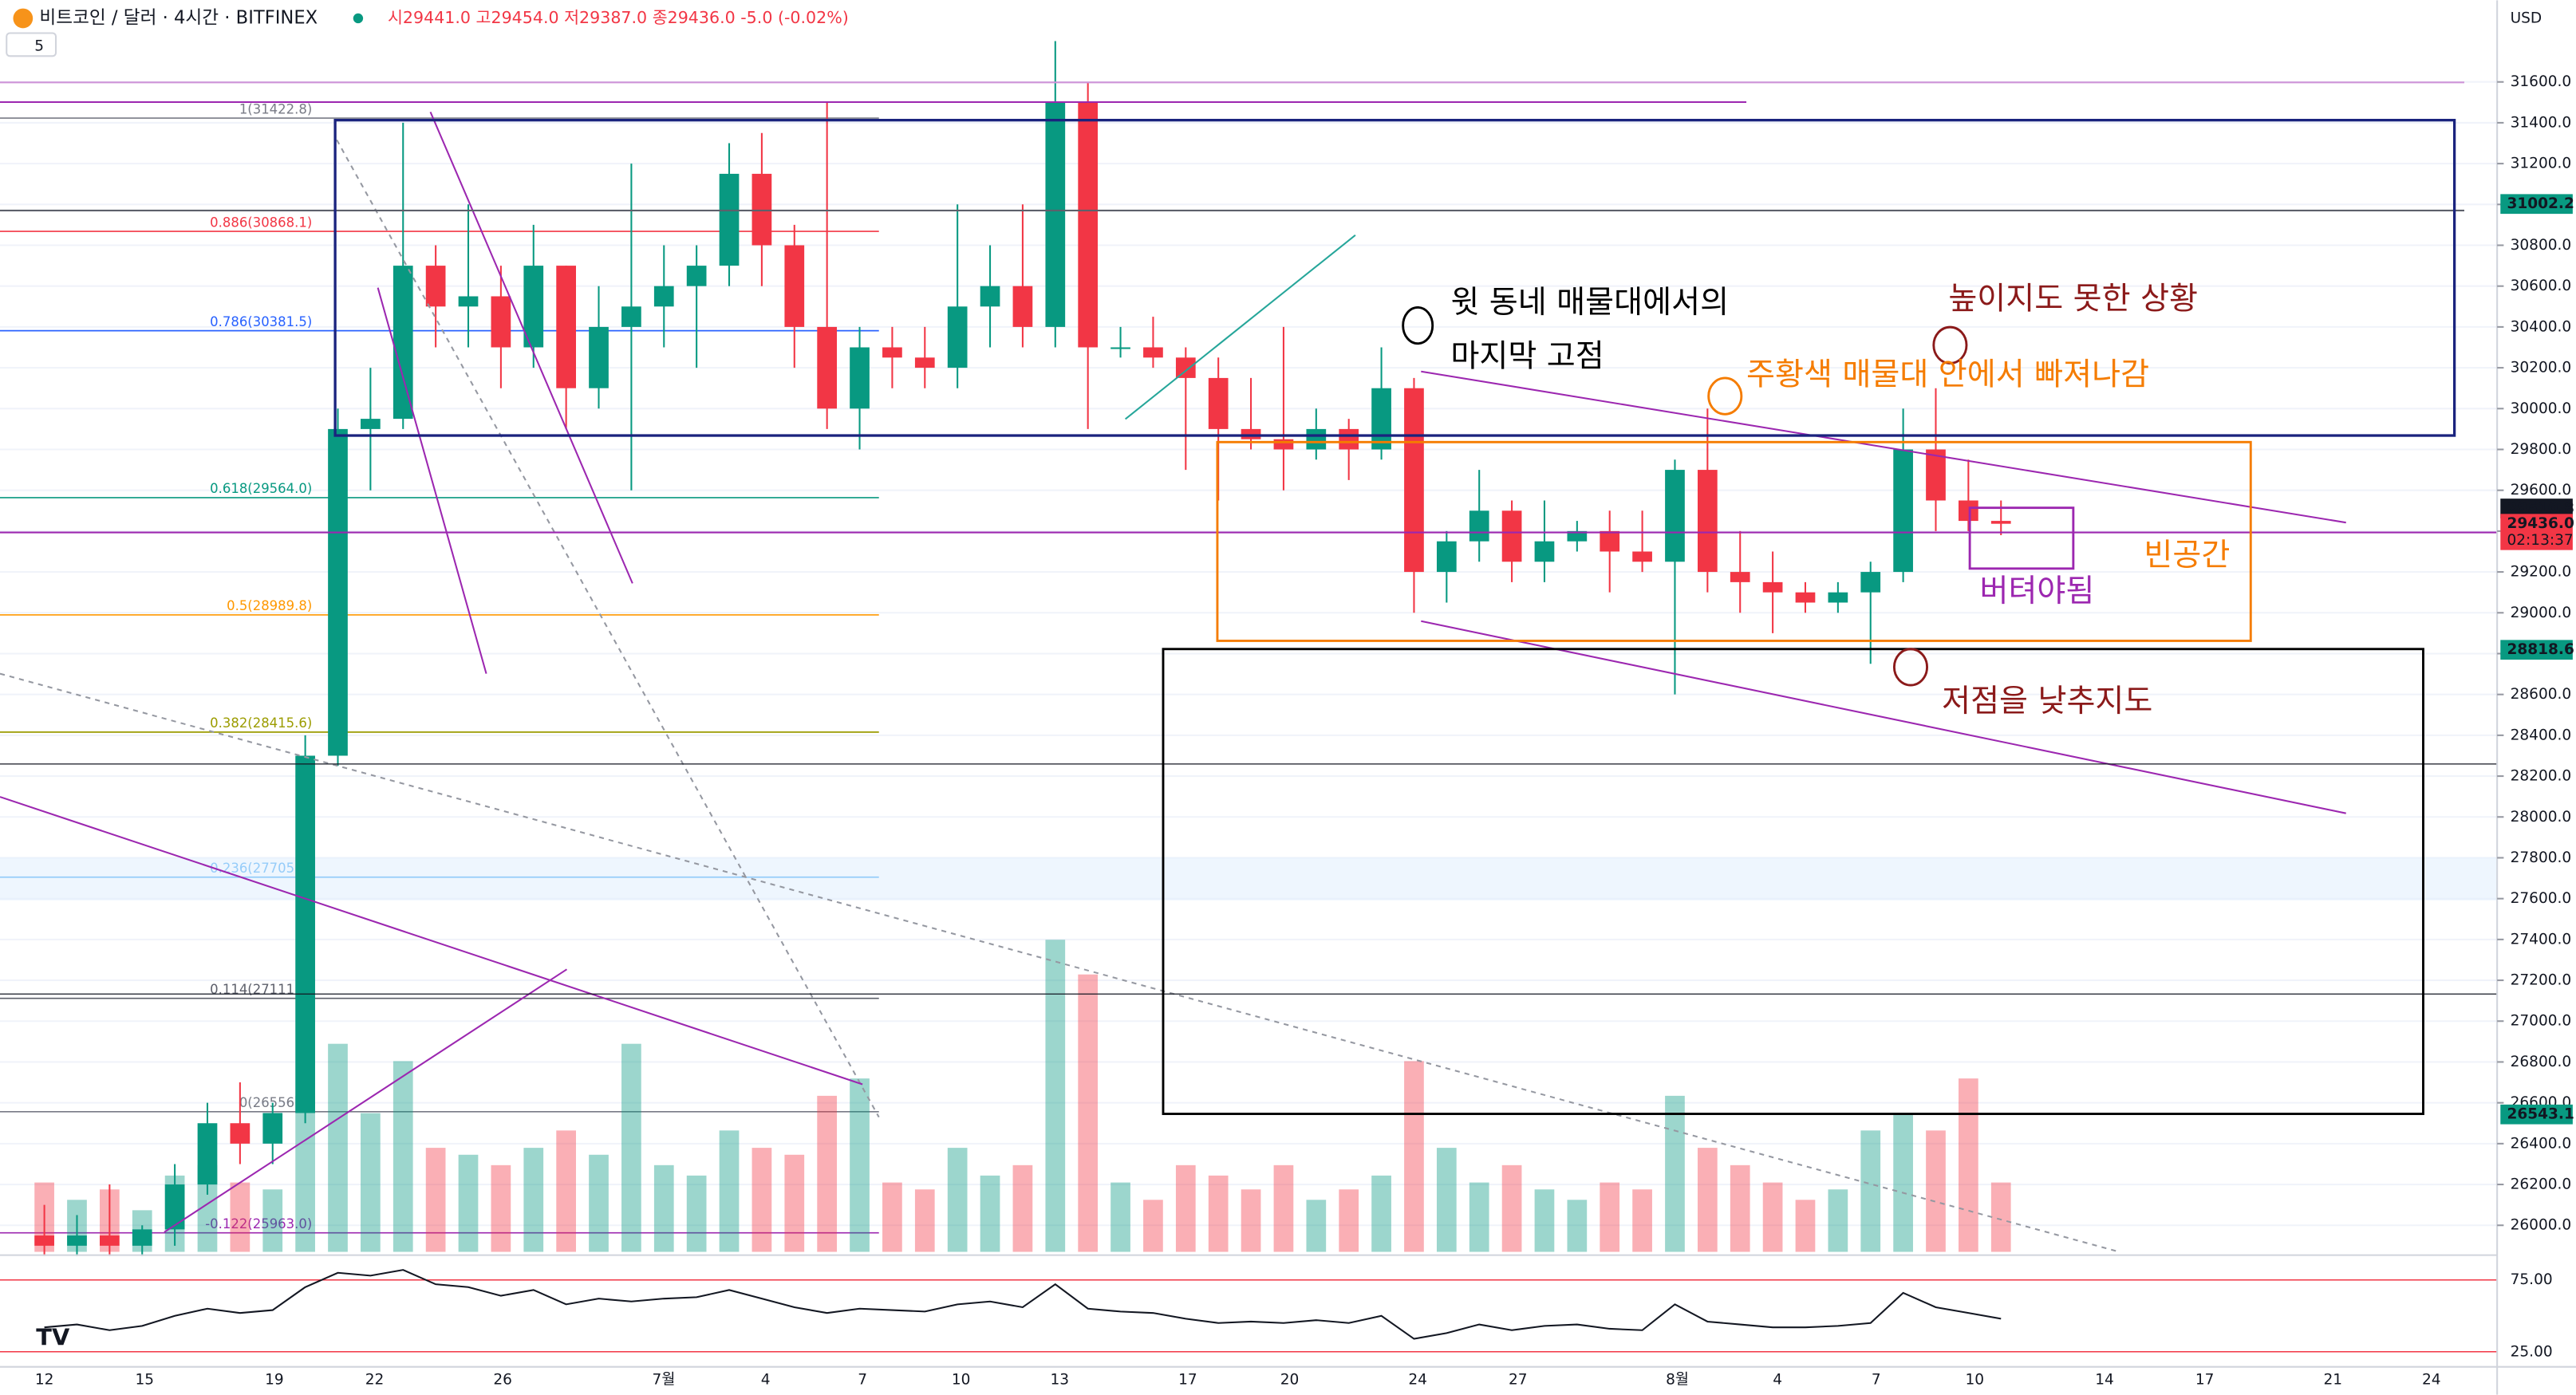 The height and width of the screenshot is (1395, 2576). I want to click on x-tick-label: 14, so click(2105, 1380).